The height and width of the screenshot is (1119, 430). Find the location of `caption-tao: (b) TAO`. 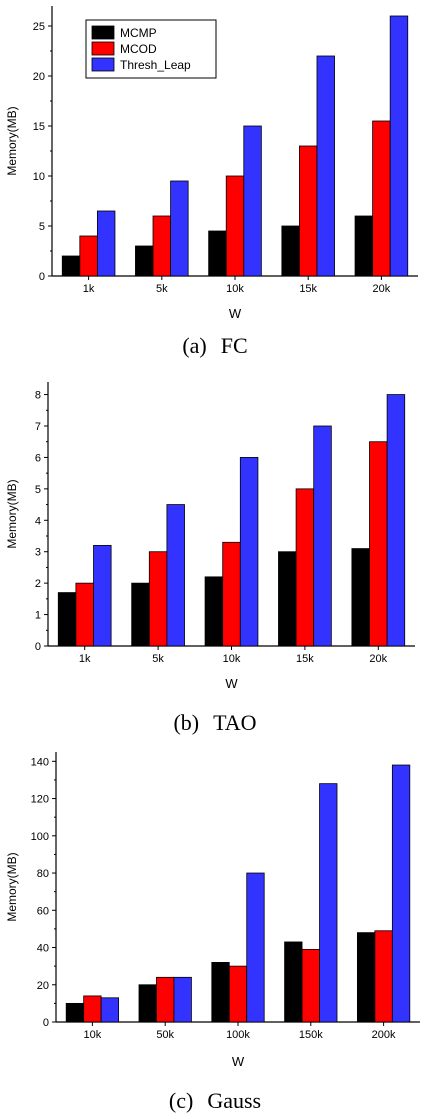

caption-tao: (b) TAO is located at coordinates (215, 723).